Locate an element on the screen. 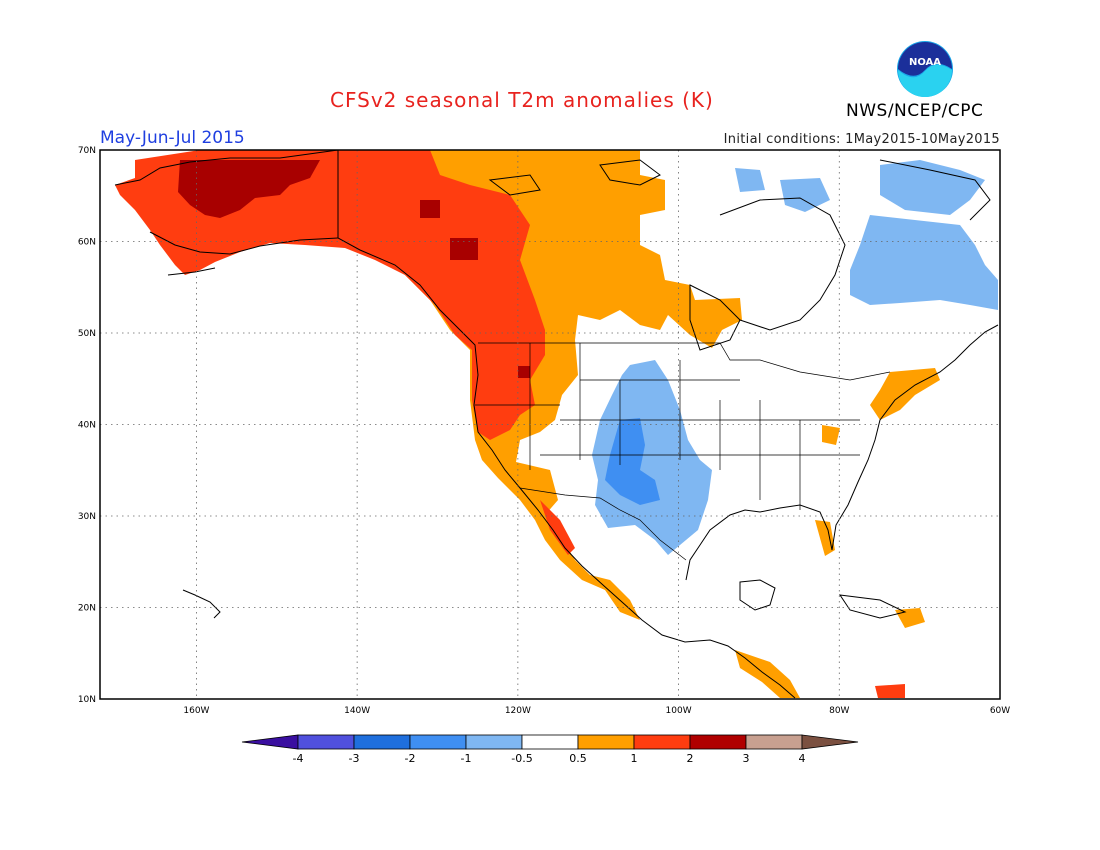  anomaly-region-warm is located at coordinates (330, 295).